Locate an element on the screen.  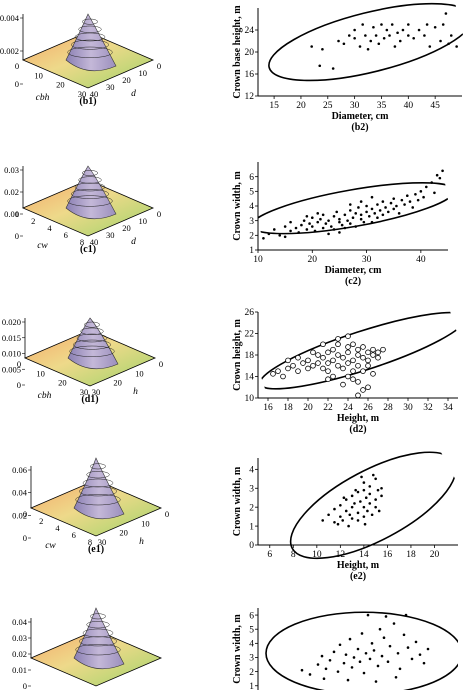
z-tick-label: 0.015 is located at coordinates (11, 338).